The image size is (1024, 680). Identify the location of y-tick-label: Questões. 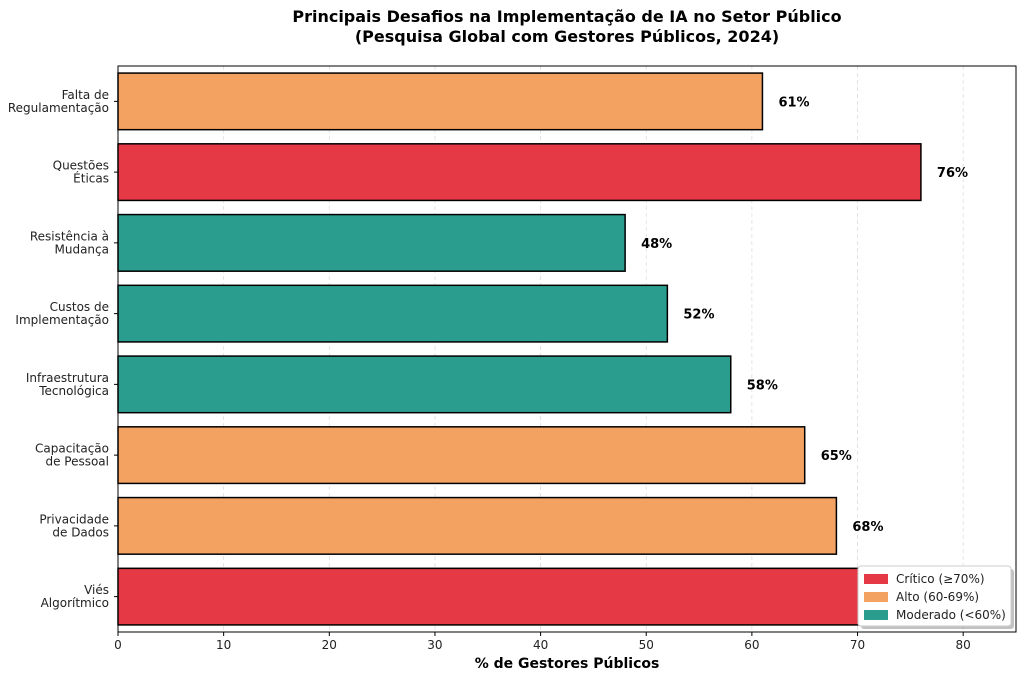
(81, 166).